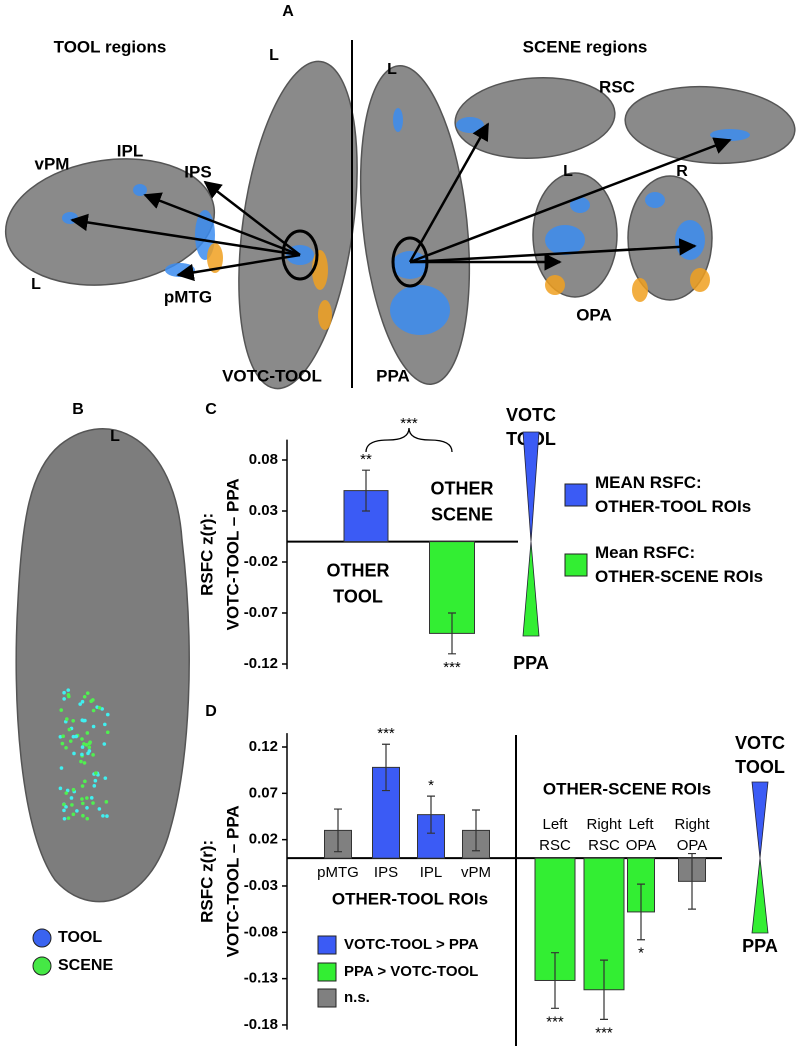  What do you see at coordinates (366, 459) in the screenshot?
I see `label: **` at bounding box center [366, 459].